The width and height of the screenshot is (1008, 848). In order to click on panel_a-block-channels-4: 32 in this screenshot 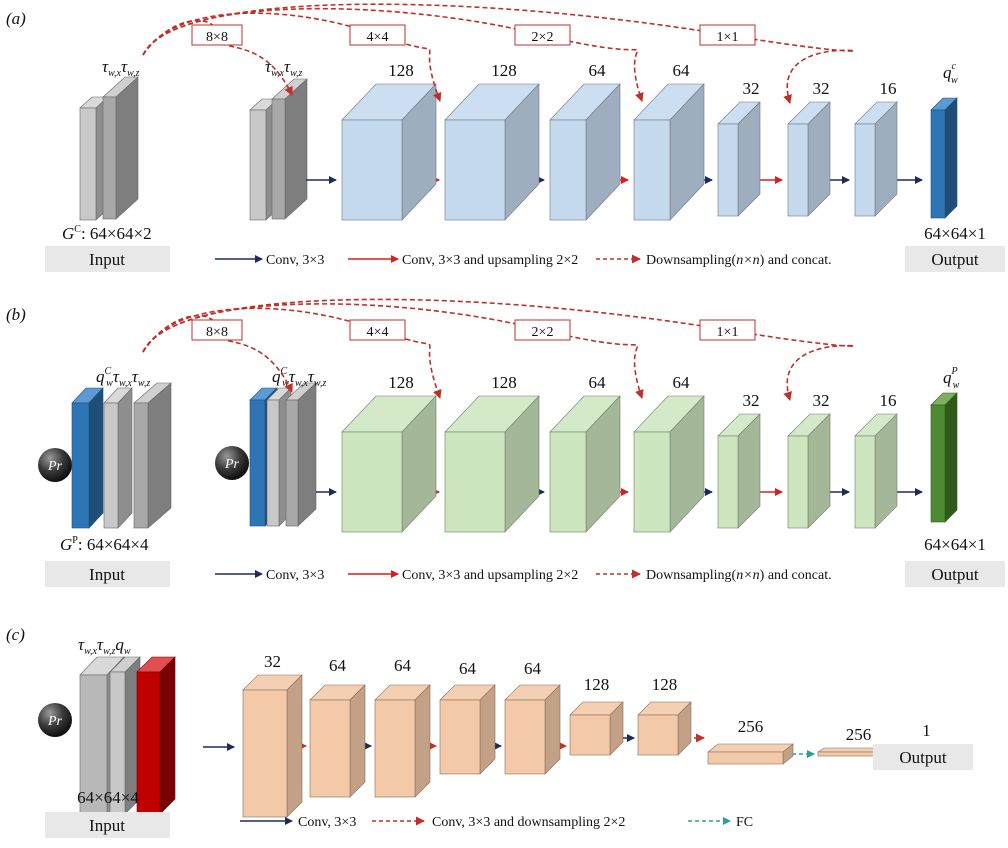, I will do `click(751, 88)`.